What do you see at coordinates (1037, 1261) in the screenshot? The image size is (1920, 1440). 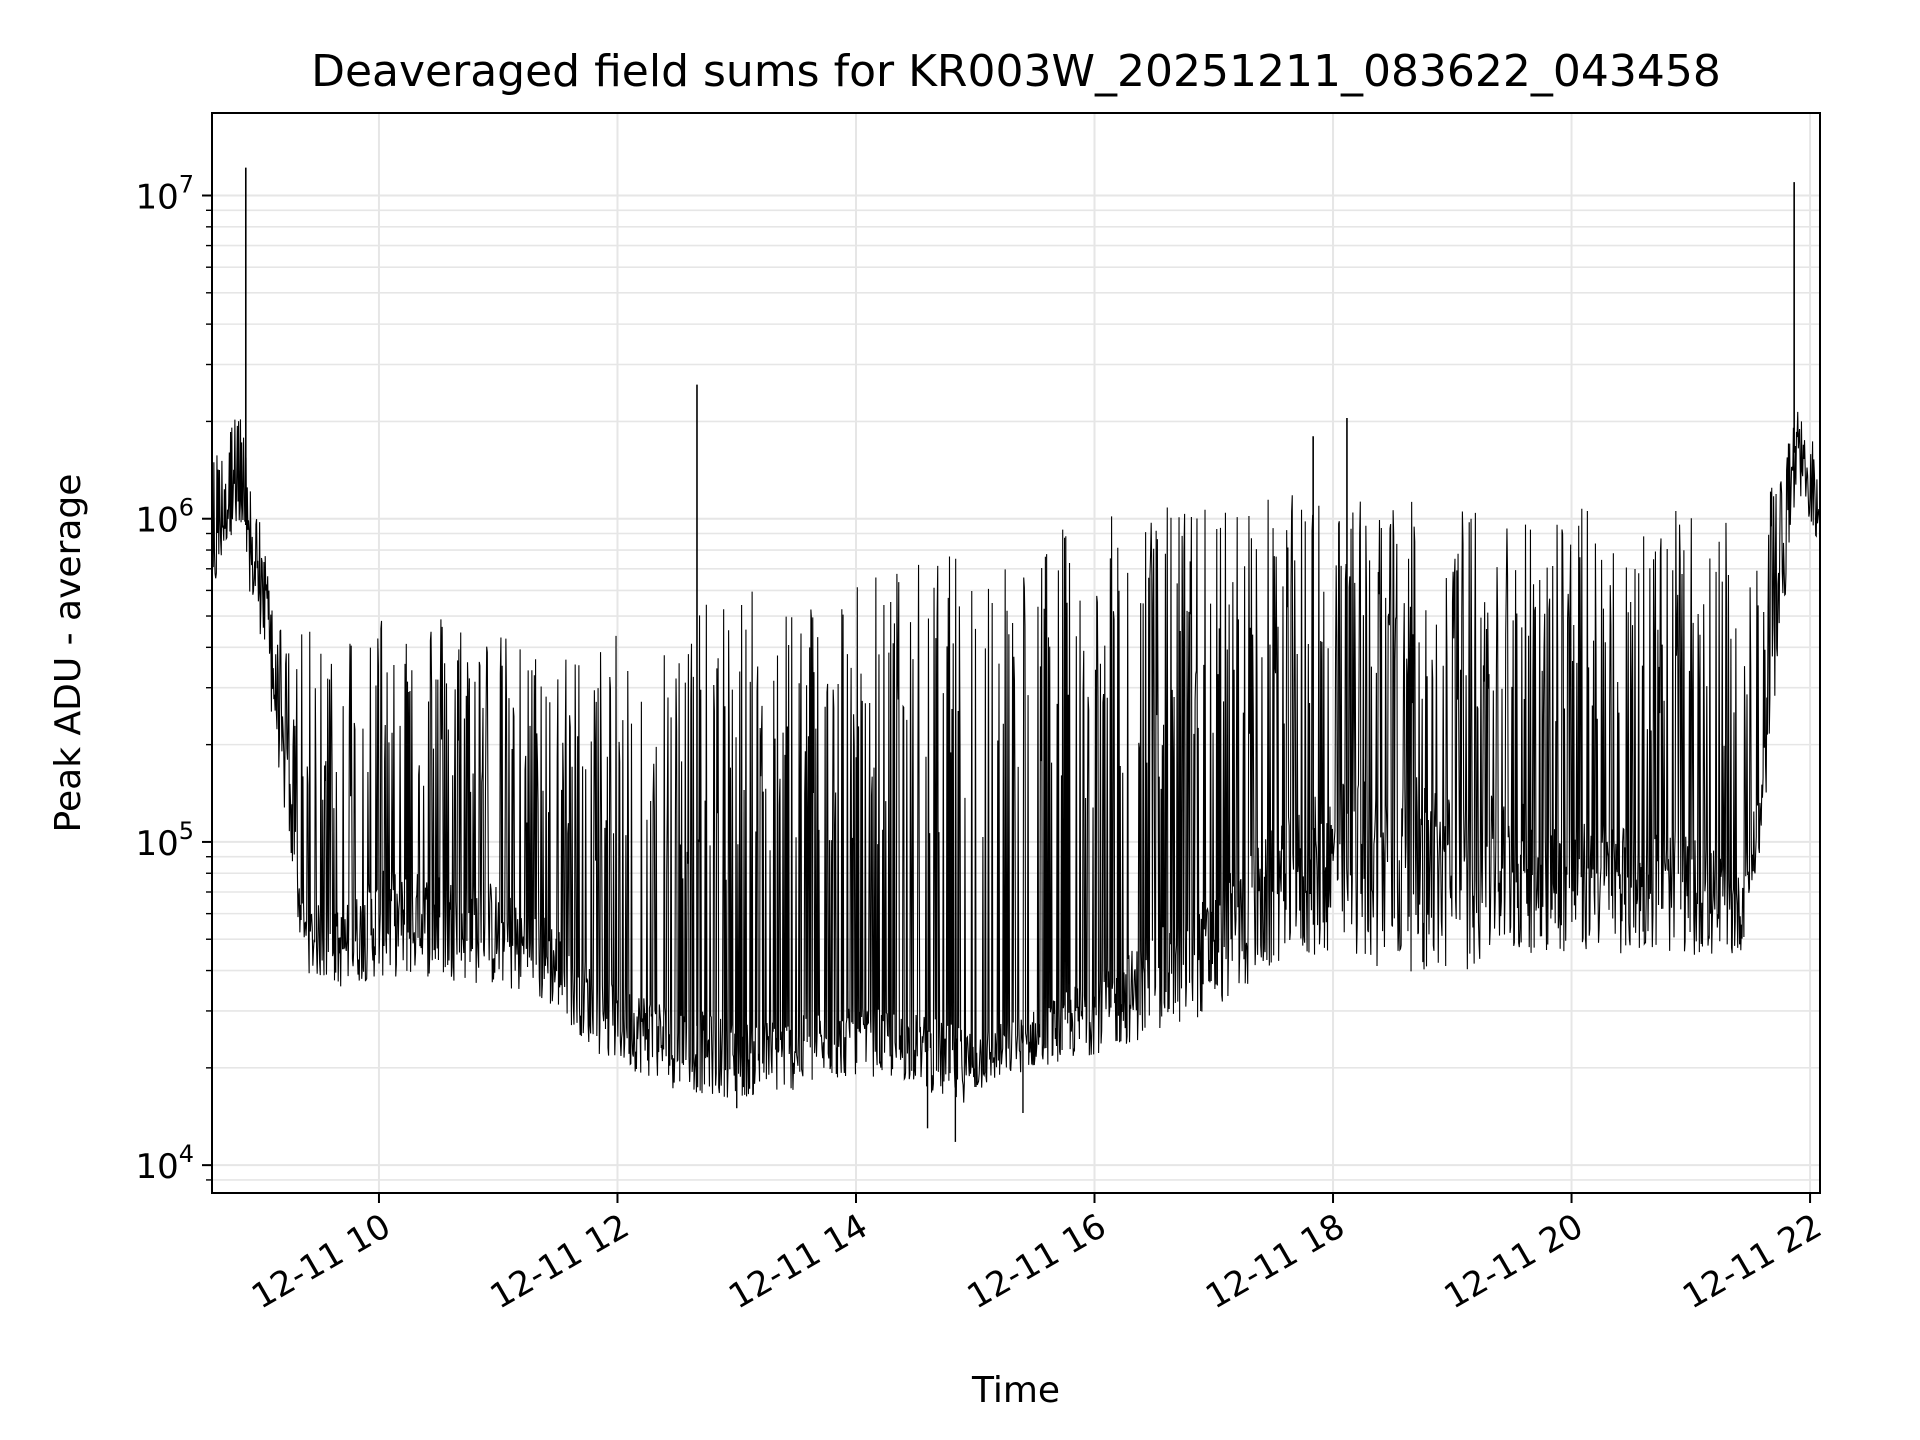 I see `x-tick-label: 12-11 16` at bounding box center [1037, 1261].